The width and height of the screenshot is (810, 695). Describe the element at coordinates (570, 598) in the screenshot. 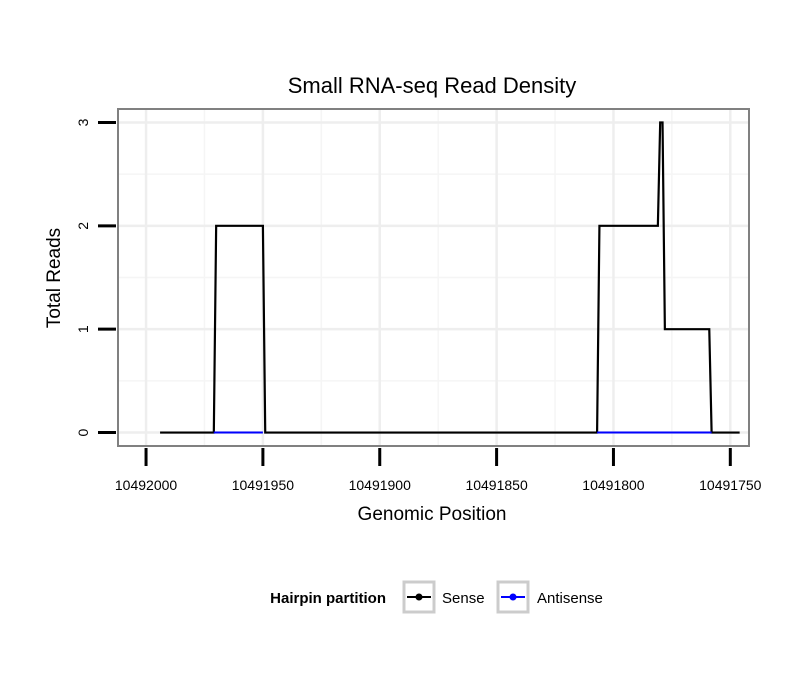

I see `legend-label-antisense: Antisense` at that location.